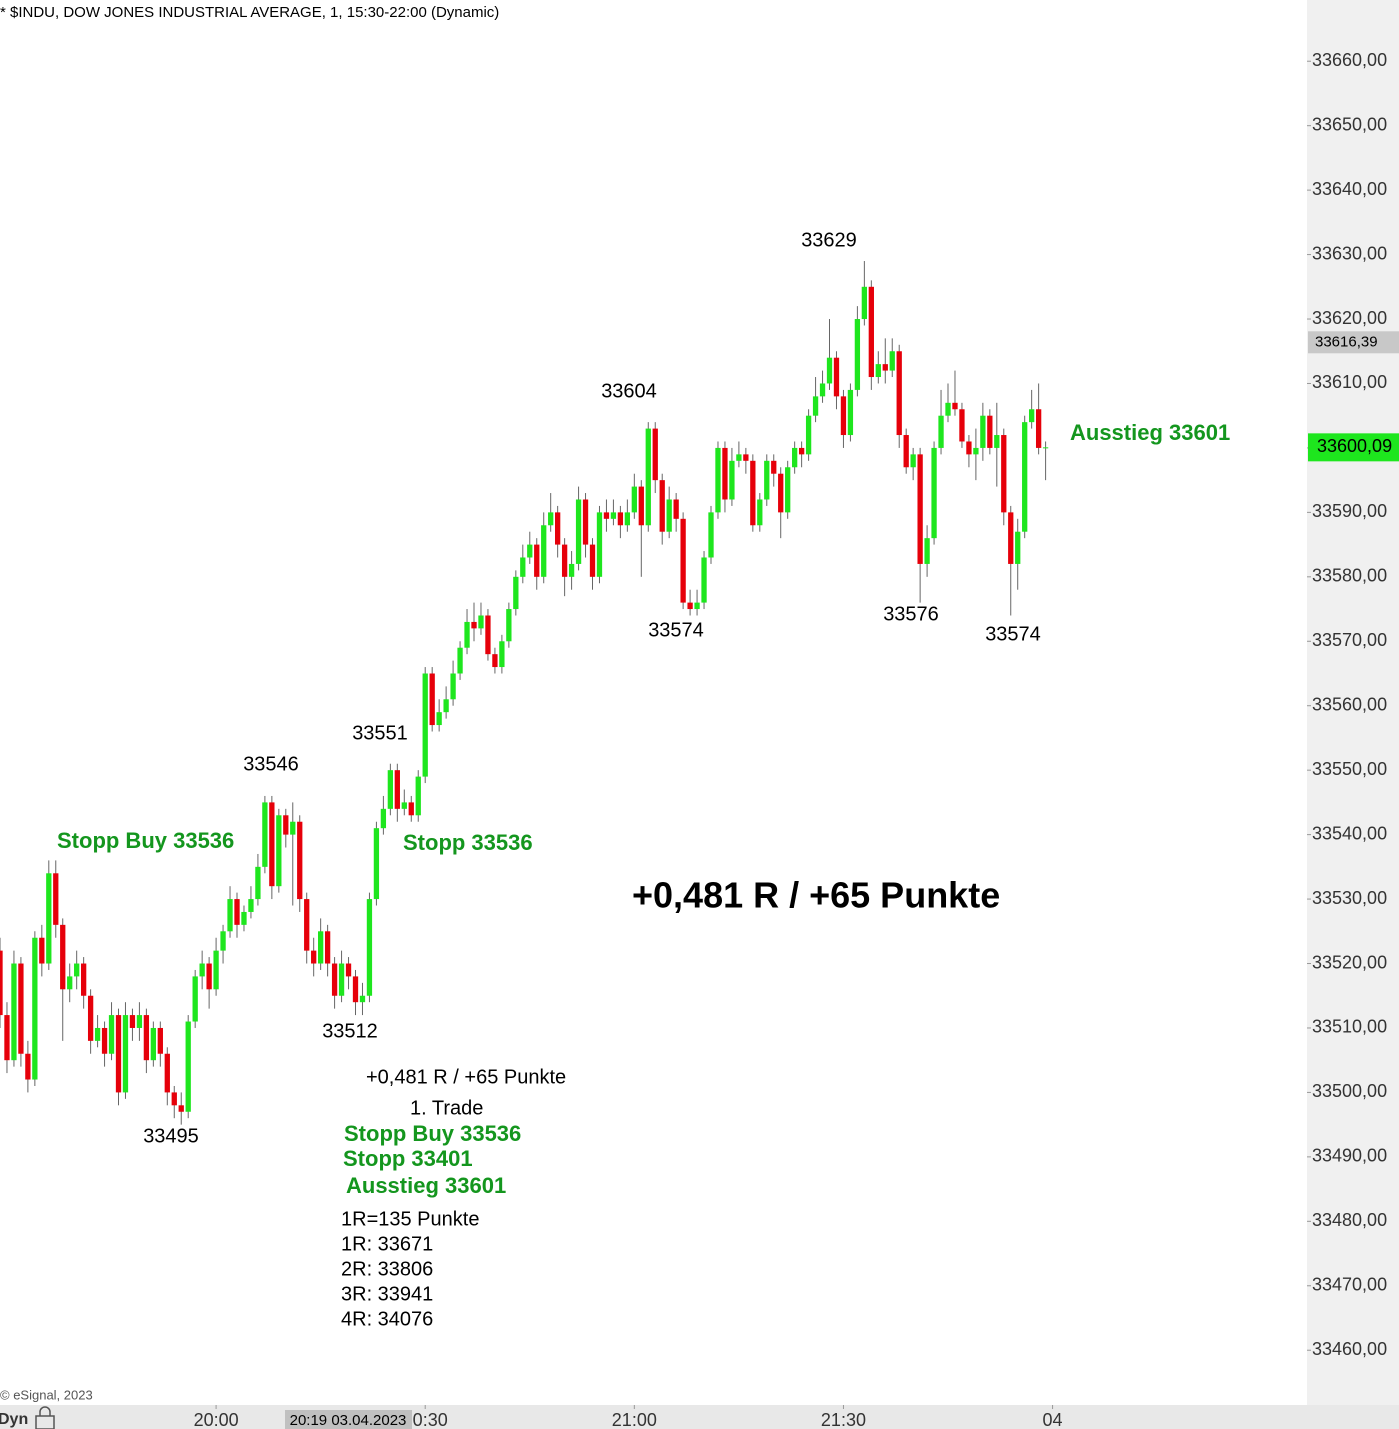 This screenshot has width=1399, height=1429. What do you see at coordinates (468, 842) in the screenshot?
I see `signal-annotation: Stopp 33536` at bounding box center [468, 842].